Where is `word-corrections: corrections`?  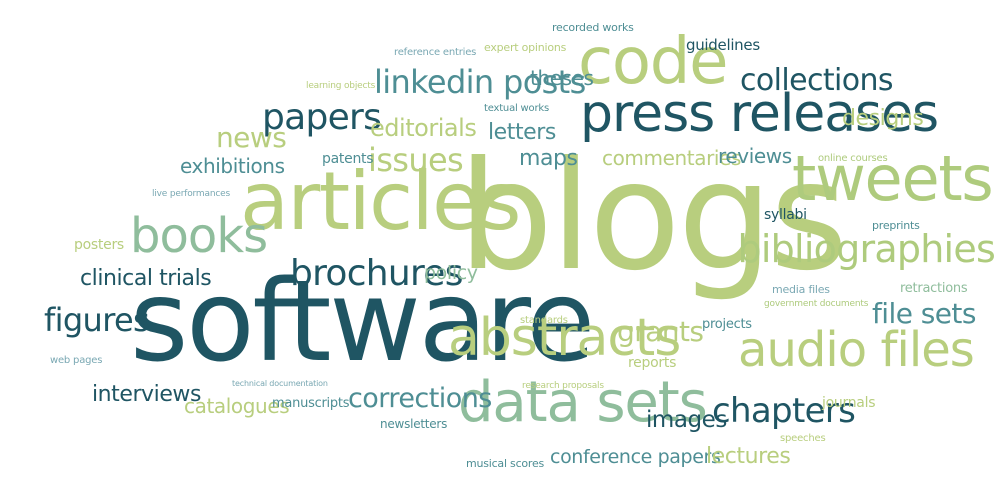 word-corrections: corrections is located at coordinates (420, 398).